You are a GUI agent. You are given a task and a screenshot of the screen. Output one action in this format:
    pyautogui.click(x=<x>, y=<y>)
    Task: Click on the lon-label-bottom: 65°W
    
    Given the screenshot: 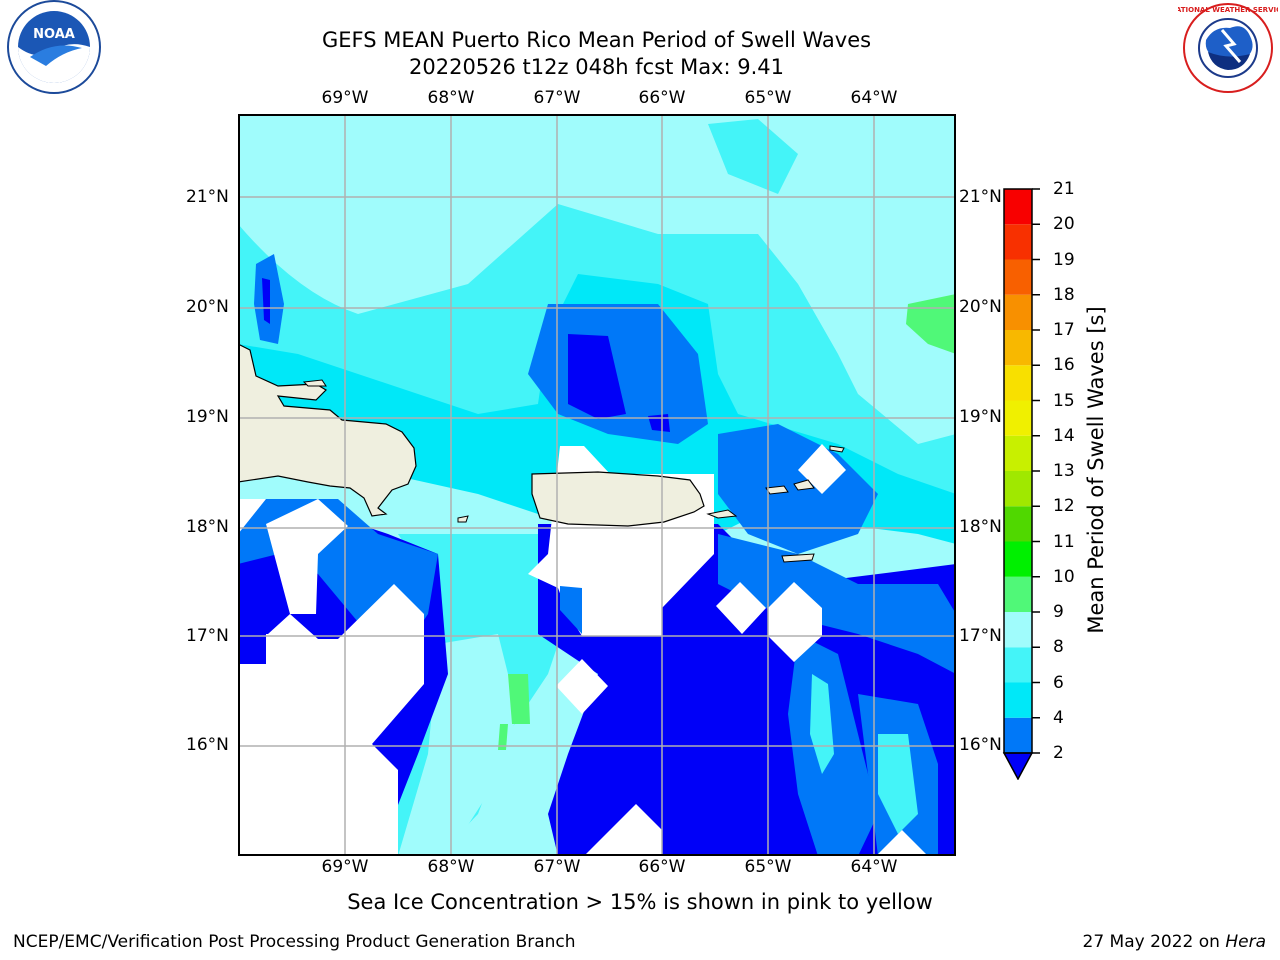 What is the action you would take?
    pyautogui.click(x=768, y=867)
    